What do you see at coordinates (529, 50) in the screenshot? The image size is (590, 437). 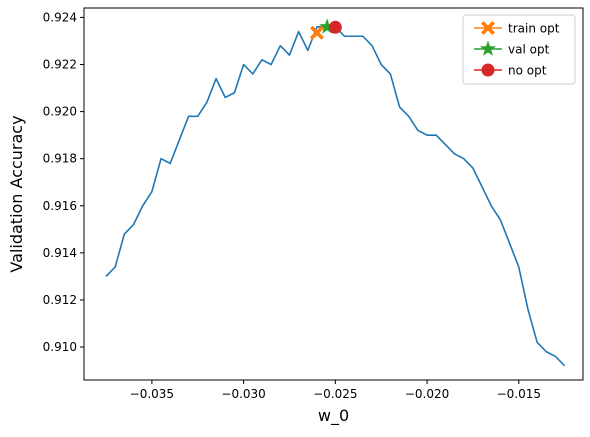 I see `legend-label-val-opt: val opt` at bounding box center [529, 50].